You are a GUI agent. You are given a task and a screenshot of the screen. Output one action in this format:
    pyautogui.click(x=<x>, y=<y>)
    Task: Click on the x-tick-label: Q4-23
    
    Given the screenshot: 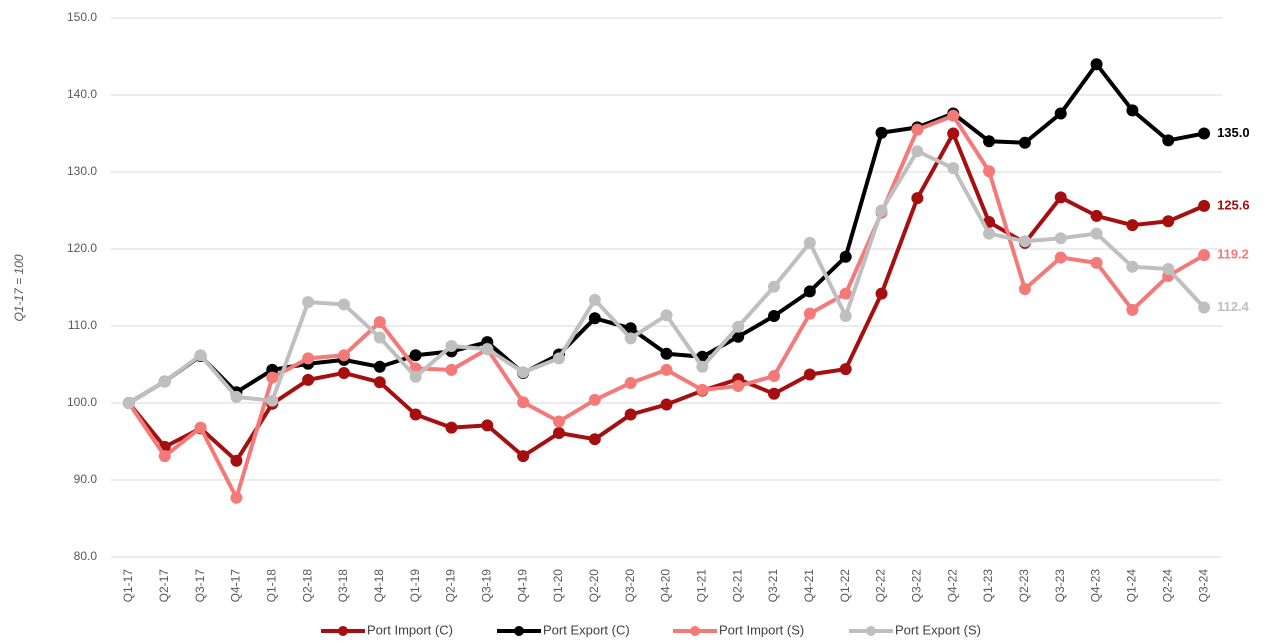 What is the action you would take?
    pyautogui.click(x=1096, y=586)
    